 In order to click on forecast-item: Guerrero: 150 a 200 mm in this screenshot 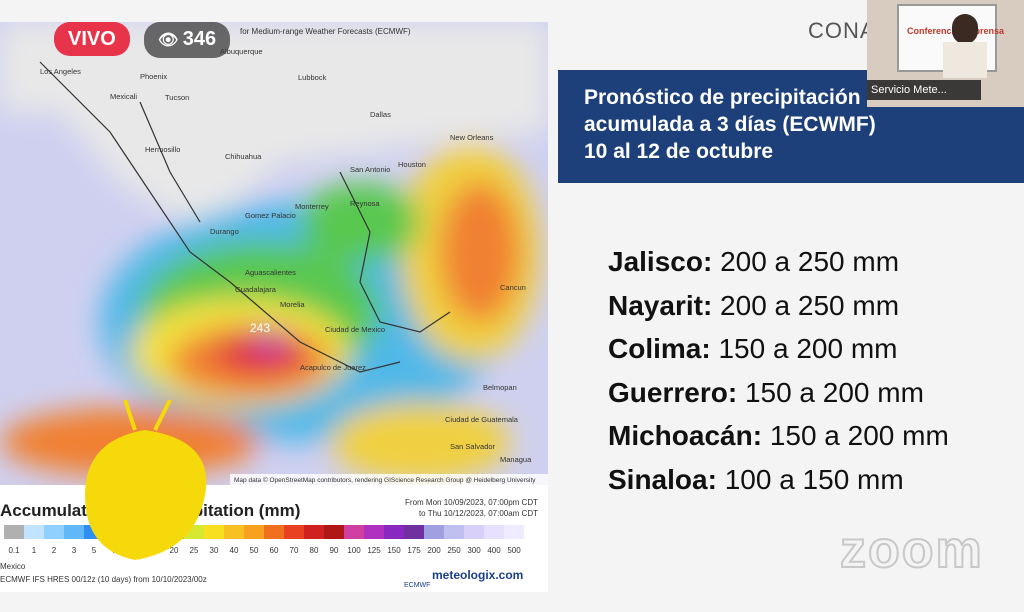, I will do `click(766, 393)`.